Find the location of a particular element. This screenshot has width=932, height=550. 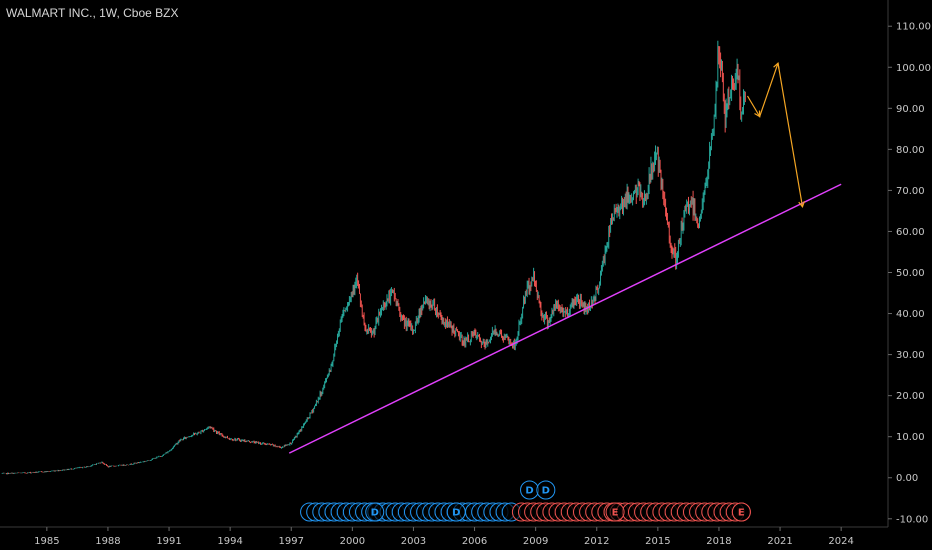

x-tick-label: 2021 is located at coordinates (779, 541).